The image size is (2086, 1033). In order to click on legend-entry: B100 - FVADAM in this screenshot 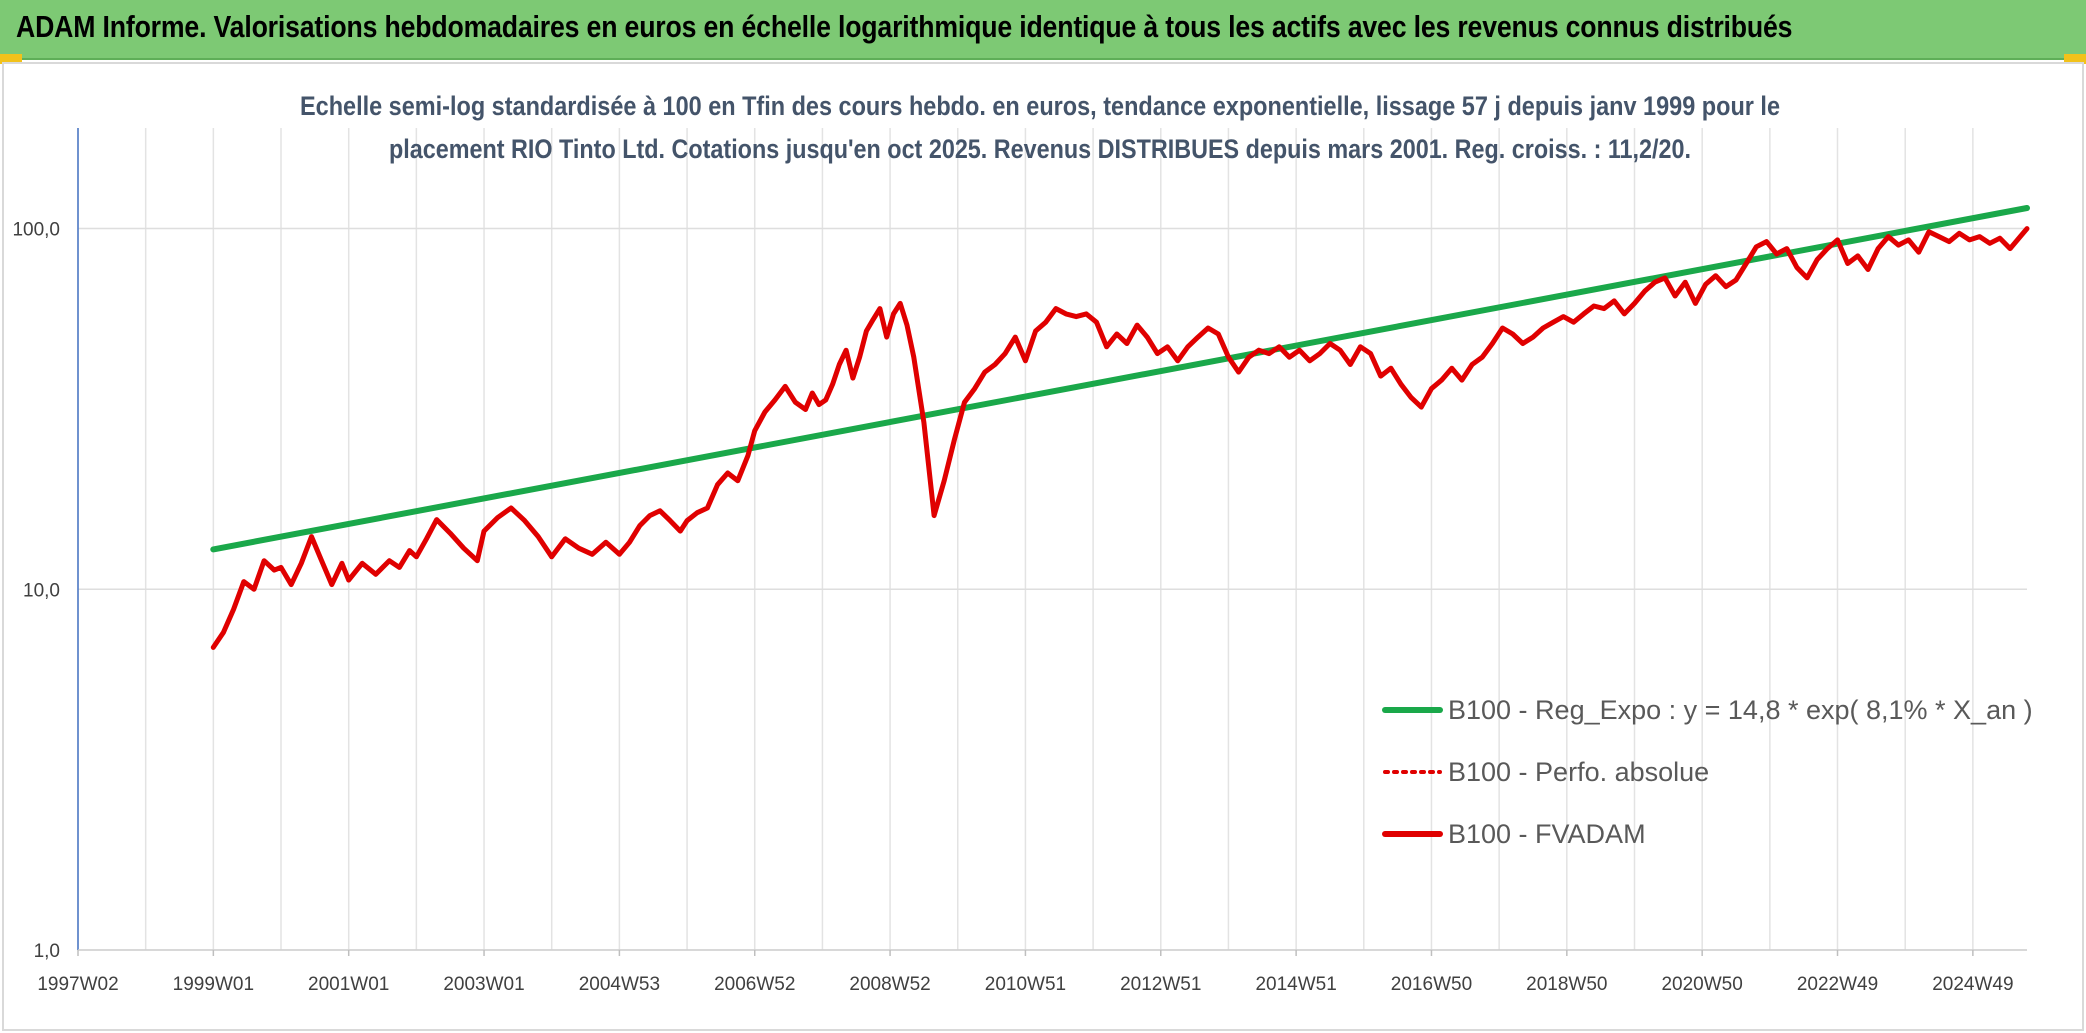, I will do `click(1547, 834)`.